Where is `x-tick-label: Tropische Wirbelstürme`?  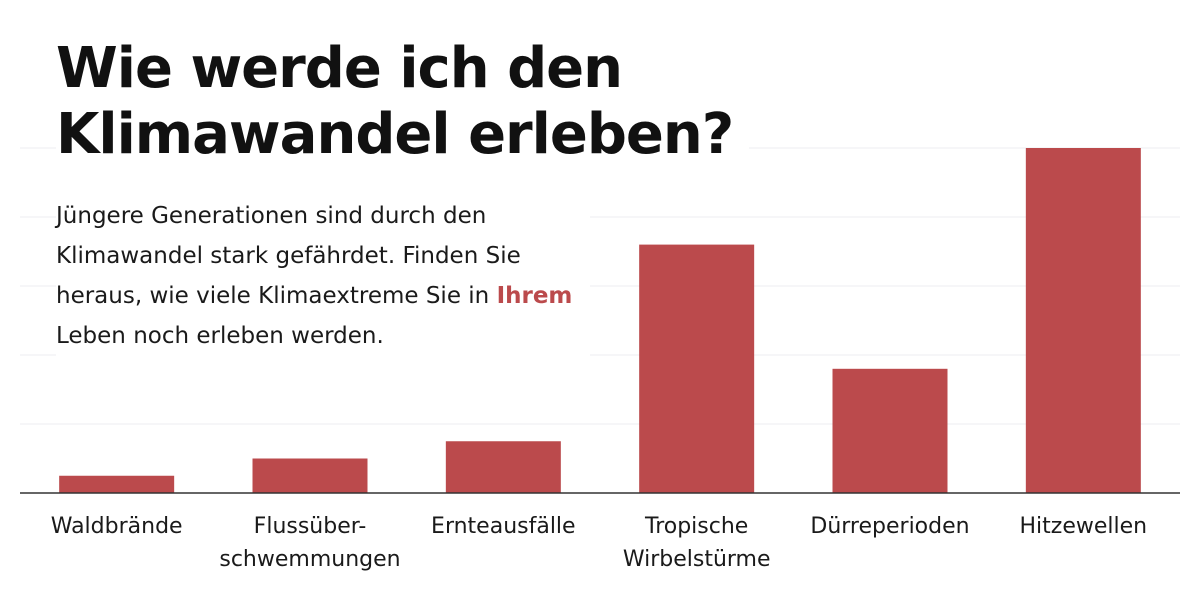
x-tick-label: Tropische Wirbelstürme is located at coordinates (697, 543).